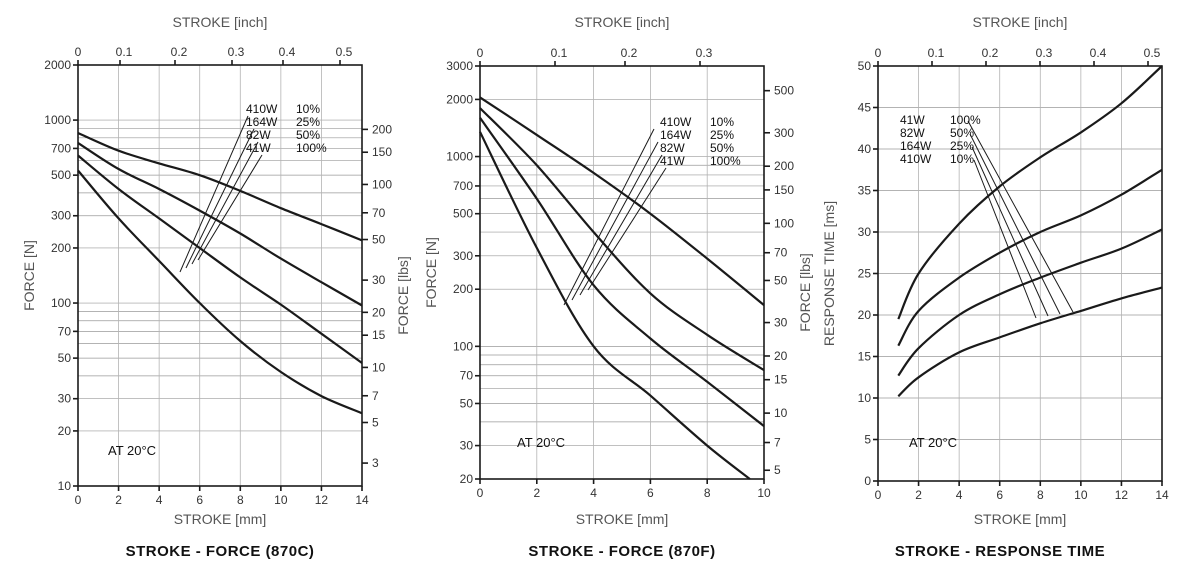 The height and width of the screenshot is (573, 1200). Describe the element at coordinates (867, 440) in the screenshot. I see `y-tick-label: 5` at that location.